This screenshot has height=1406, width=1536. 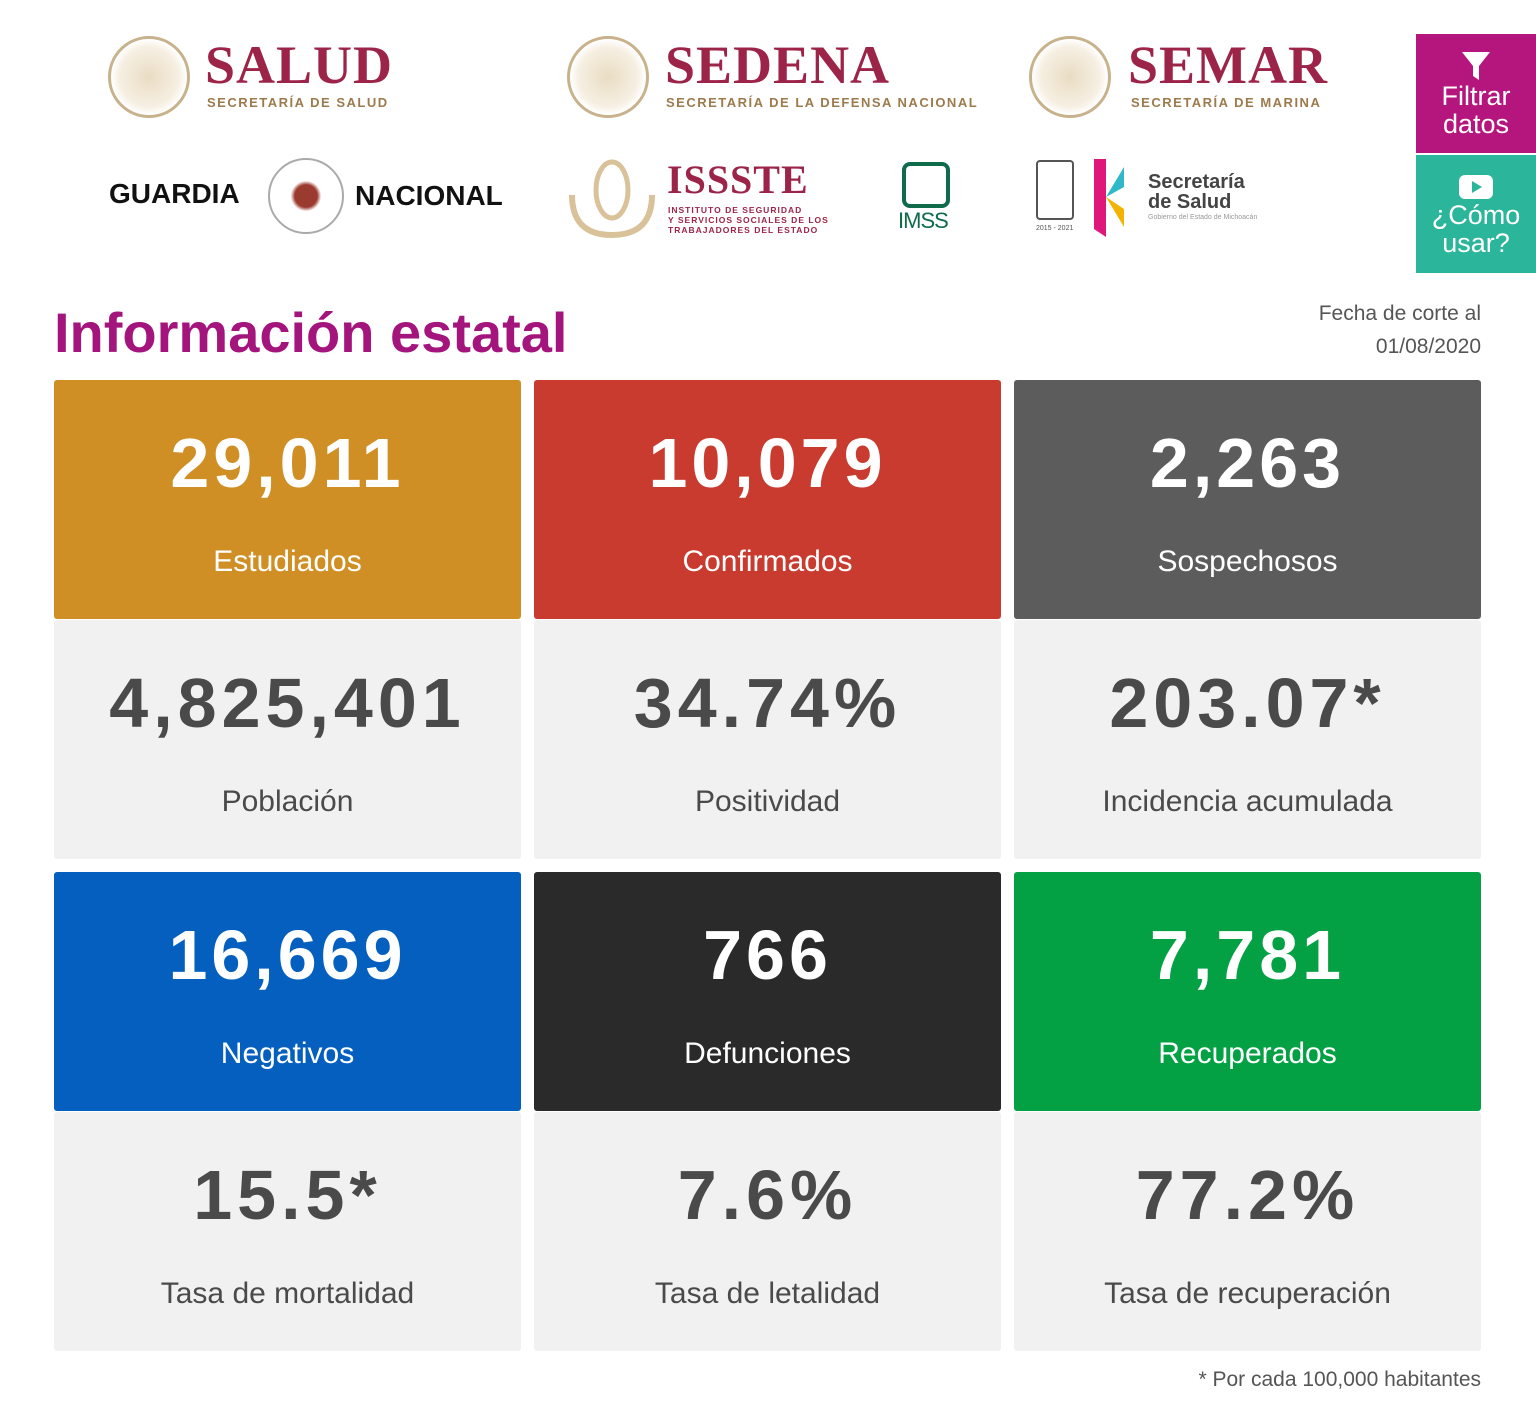 I want to click on stat-card: 77.2% Tasa de recuperación, so click(x=1247, y=1231).